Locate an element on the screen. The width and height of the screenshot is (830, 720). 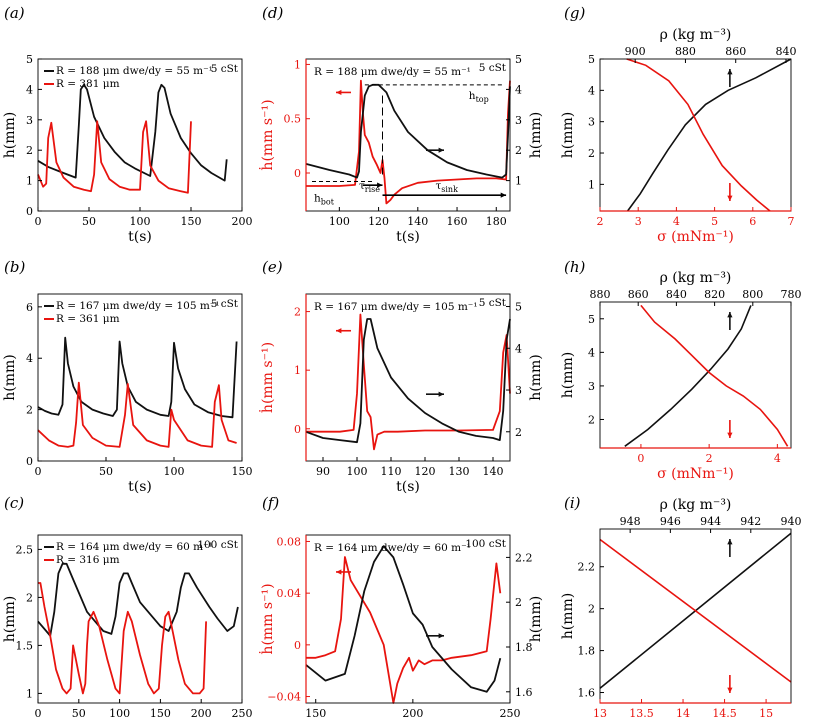
y-right-axis-label: h(mm) is located at coordinates (536, 135).